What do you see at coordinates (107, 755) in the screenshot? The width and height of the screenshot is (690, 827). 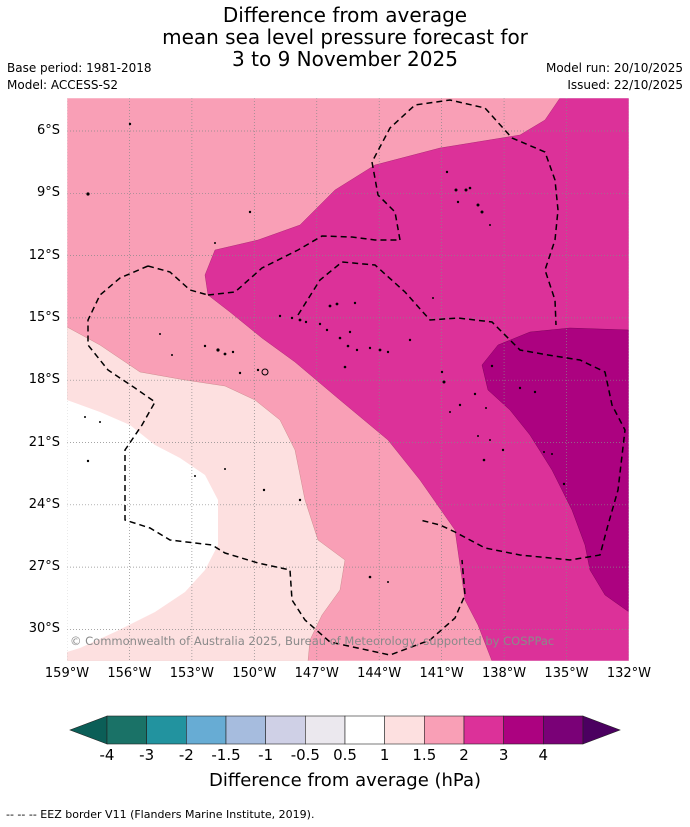 I see `colorbar-tick-label: -4` at bounding box center [107, 755].